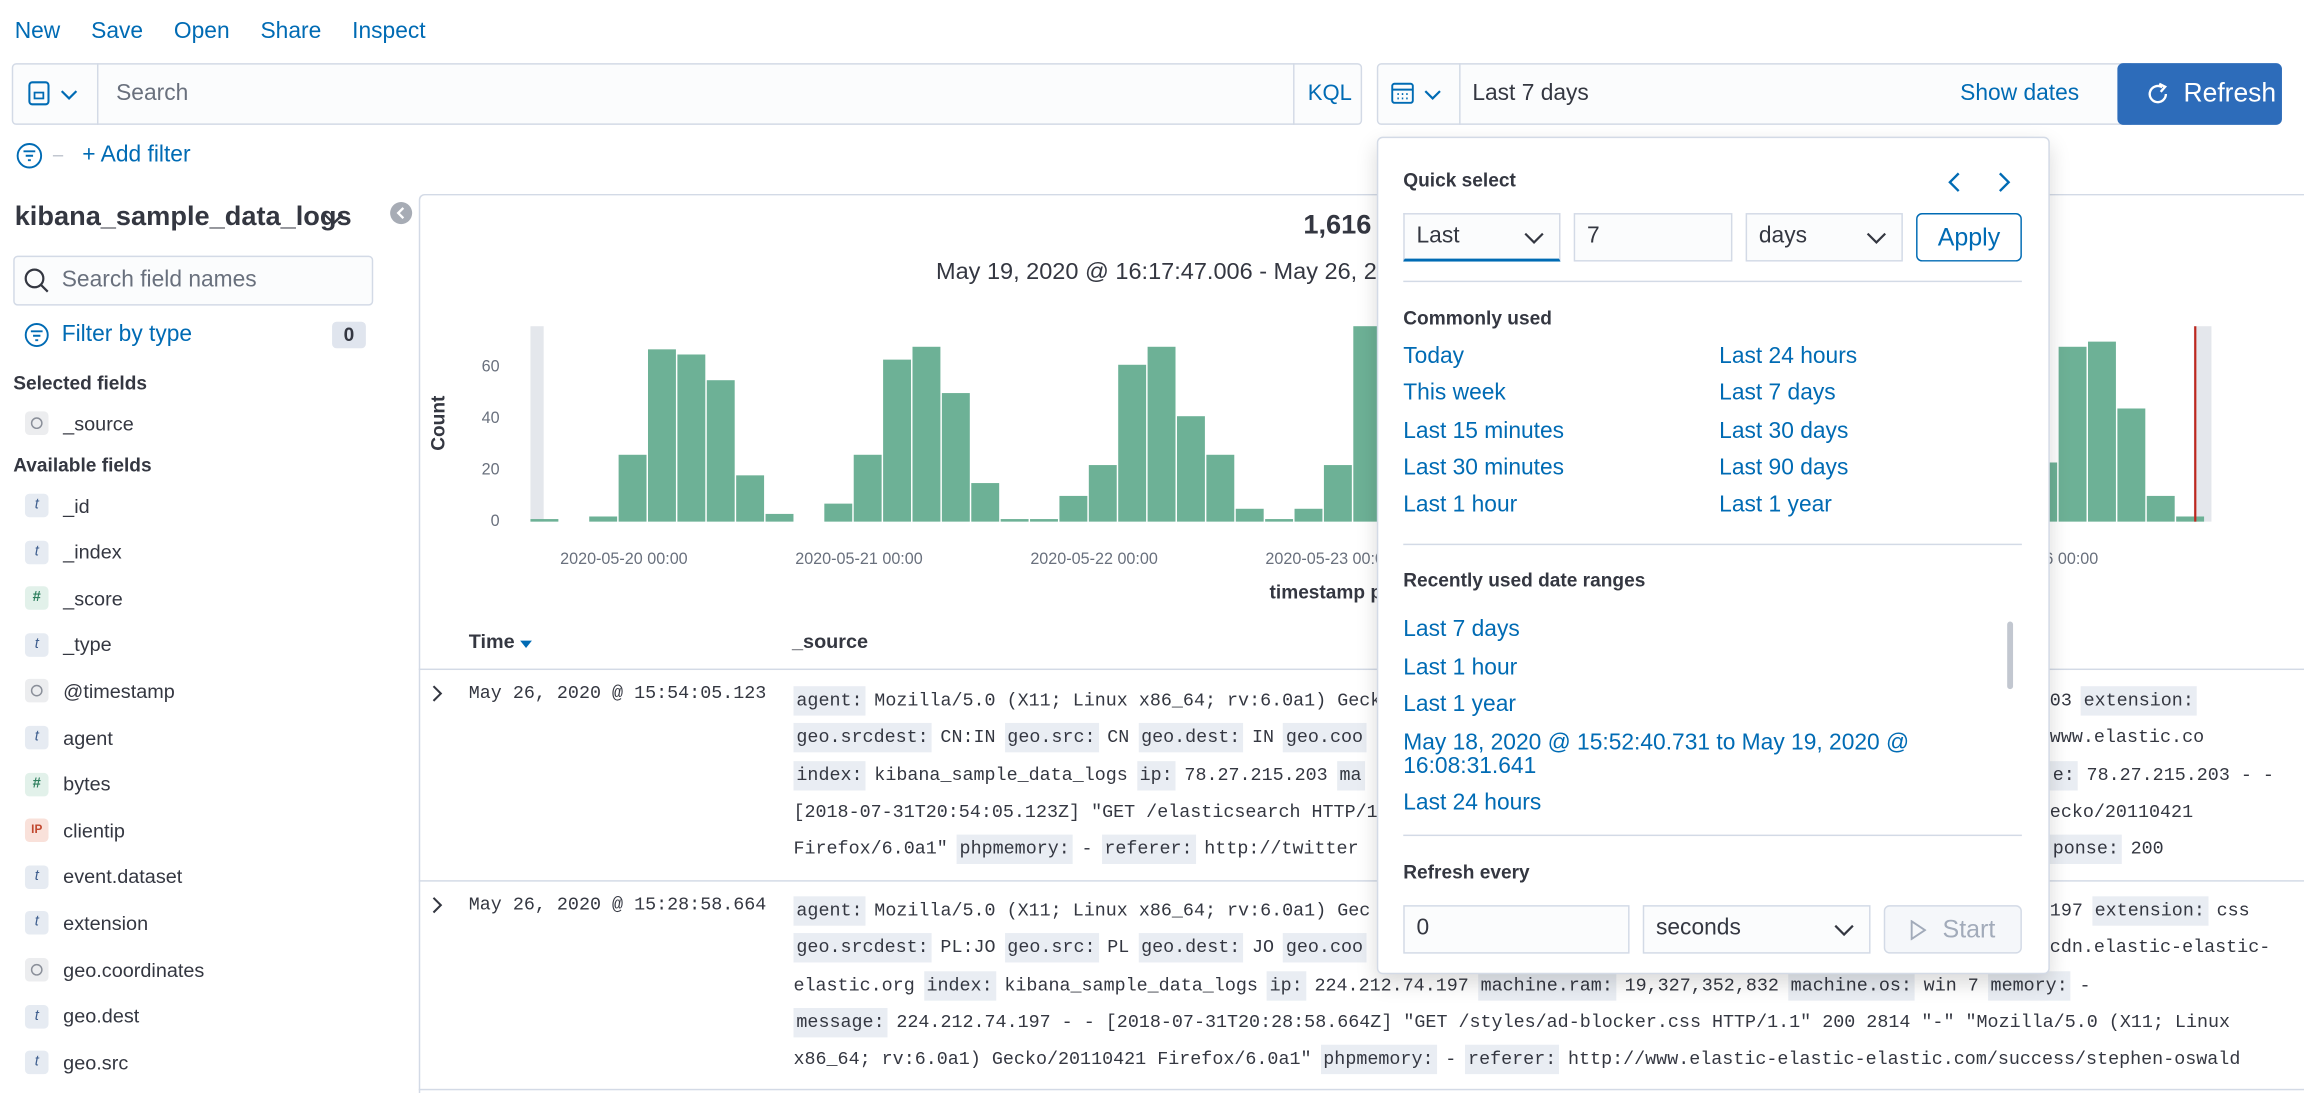 Image resolution: width=2304 pixels, height=1093 pixels. I want to click on commonly-used-link: Last 1 year, so click(1775, 505).